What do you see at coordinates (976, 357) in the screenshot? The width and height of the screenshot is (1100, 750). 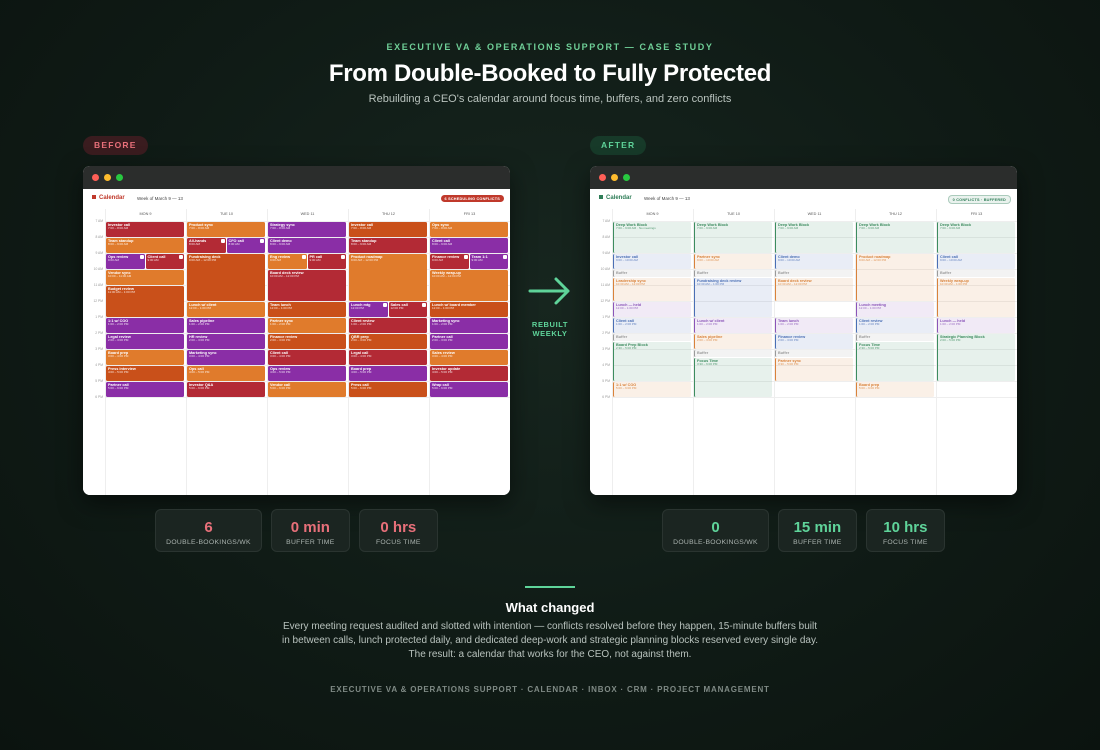 I see `event: Strategic Planning Block 2:00 – 5:00 PM` at bounding box center [976, 357].